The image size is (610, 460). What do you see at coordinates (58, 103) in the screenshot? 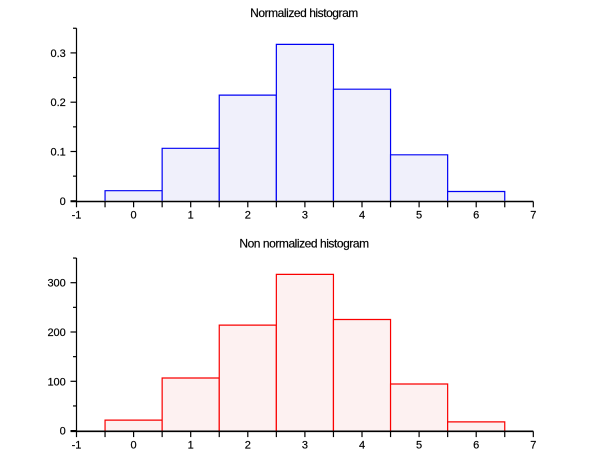
I see `svg-text: 0.2` at bounding box center [58, 103].